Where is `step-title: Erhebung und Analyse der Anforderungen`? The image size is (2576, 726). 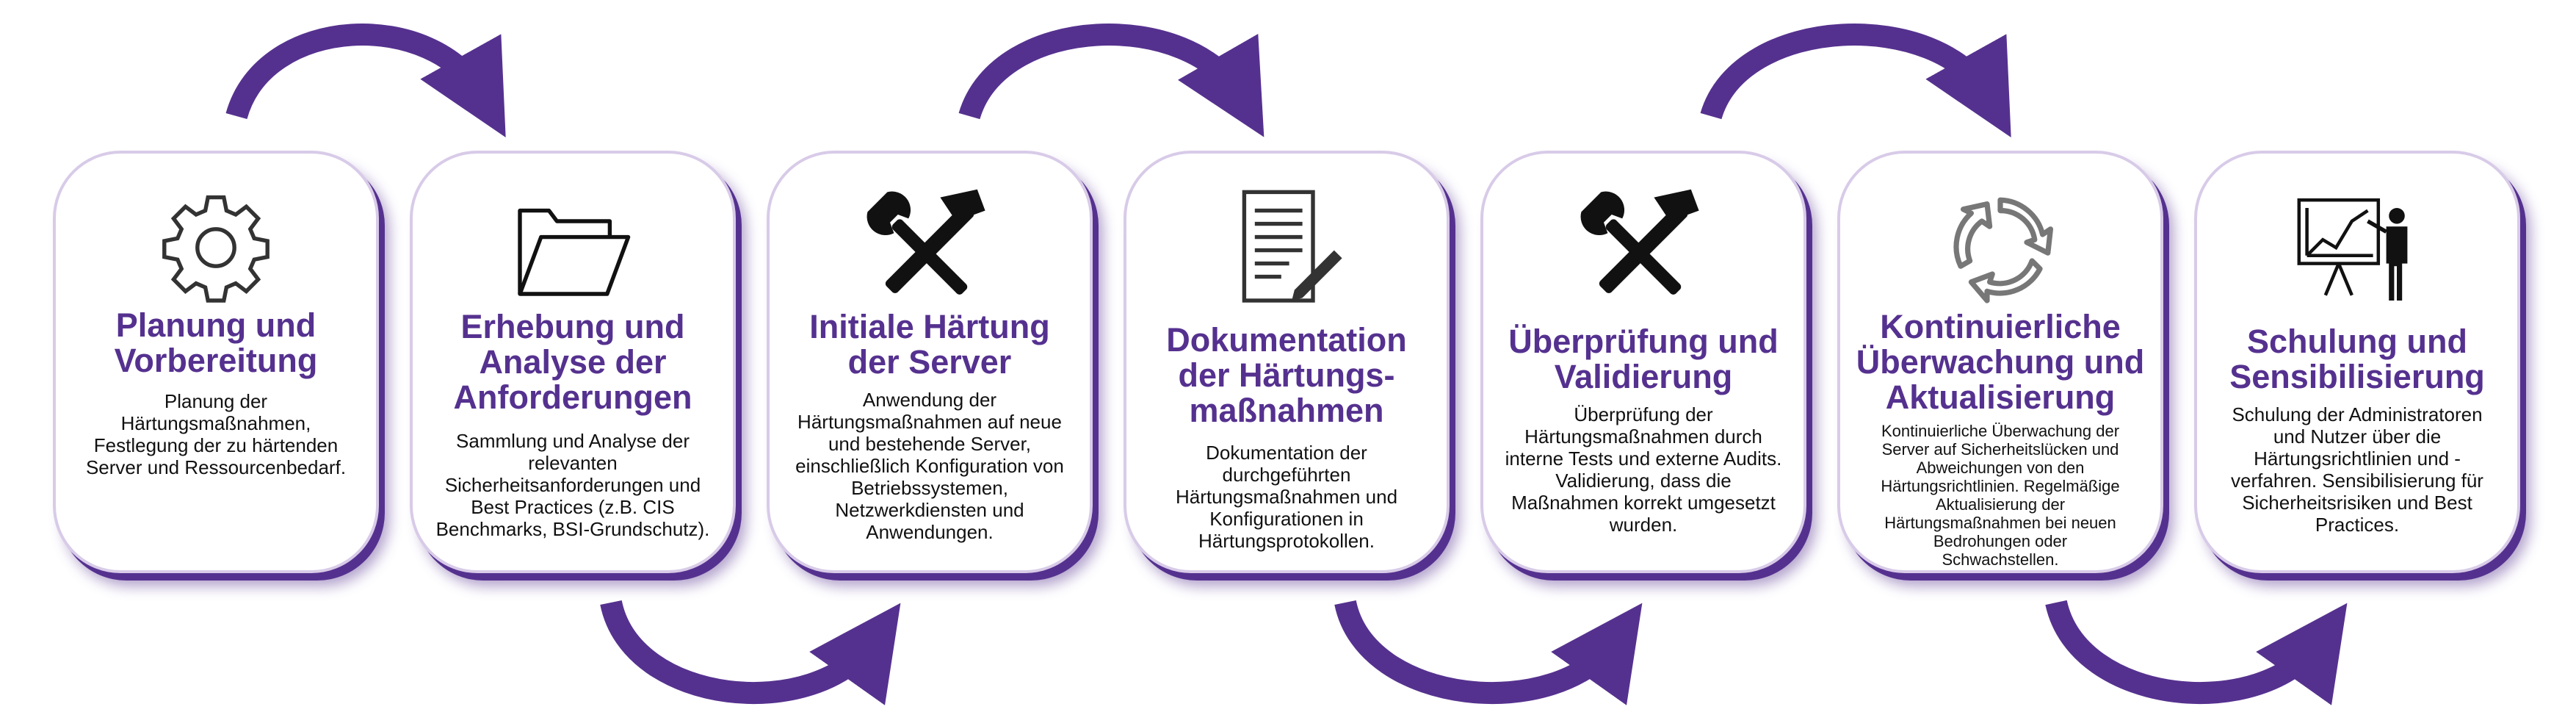 step-title: Erhebung und Analyse der Anforderungen is located at coordinates (572, 362).